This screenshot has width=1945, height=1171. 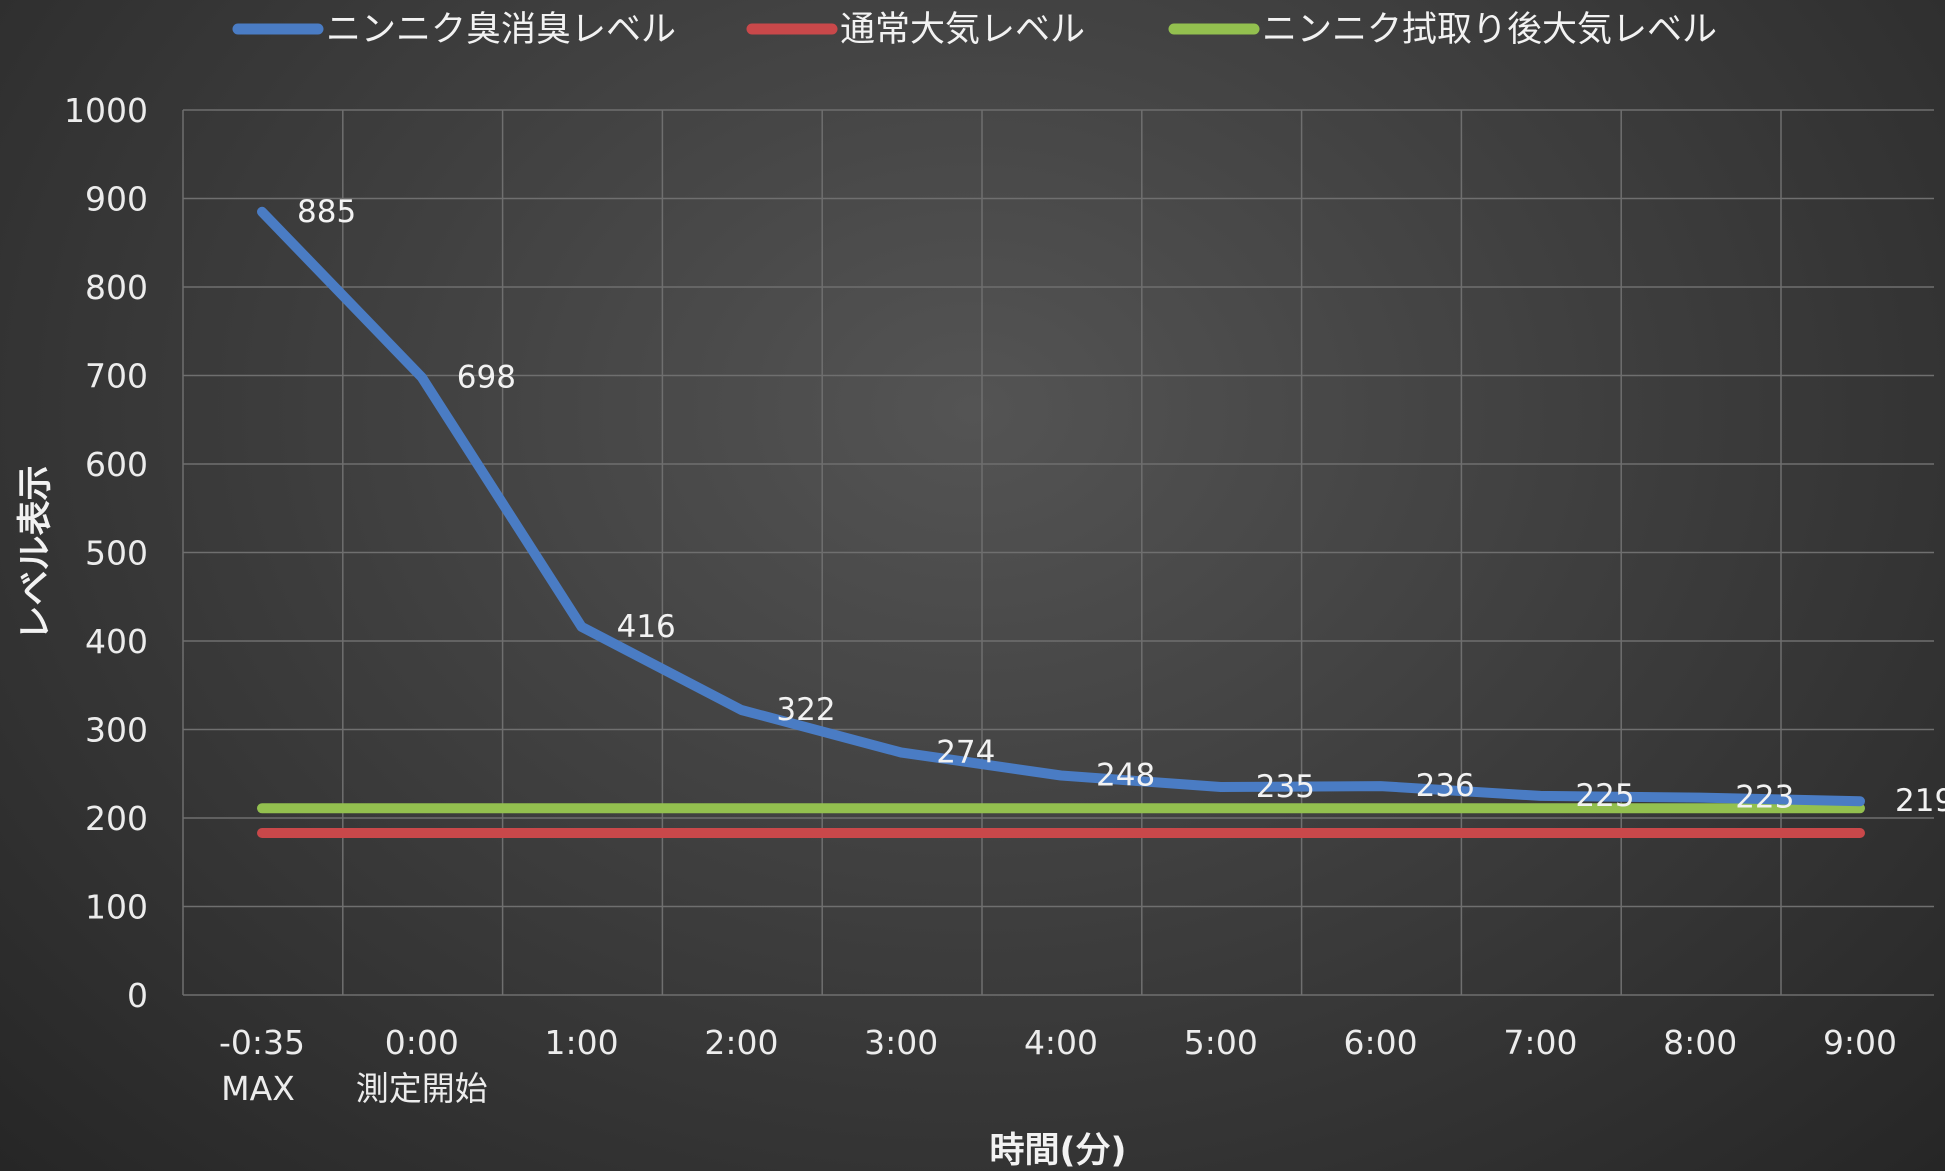 I want to click on data-label: 235, so click(x=1285, y=787).